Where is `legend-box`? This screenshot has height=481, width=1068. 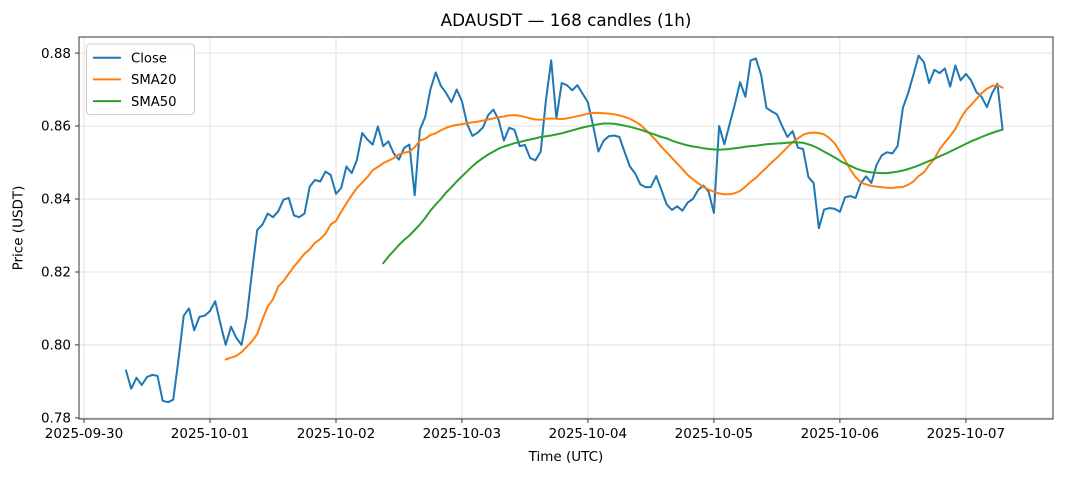
legend-box is located at coordinates (140, 79).